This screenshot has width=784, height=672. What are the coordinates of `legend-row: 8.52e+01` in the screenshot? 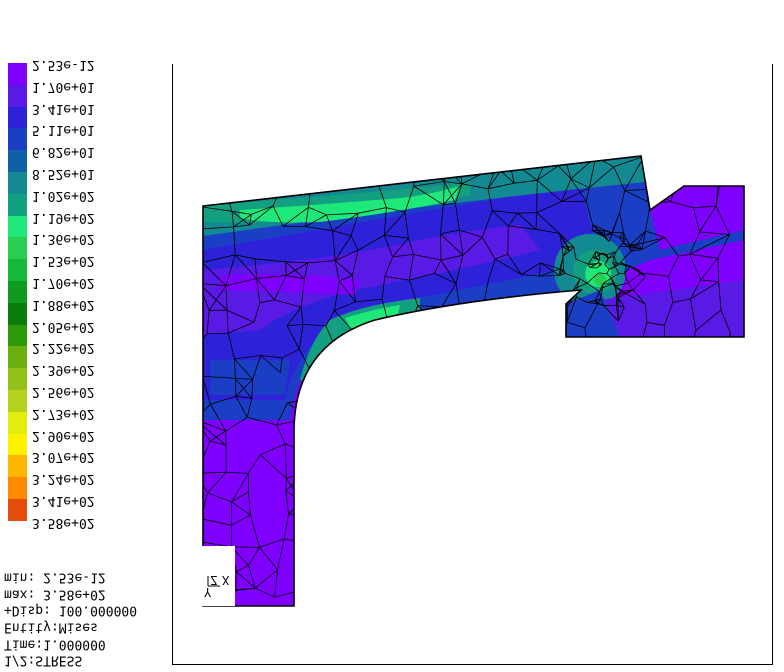 It's located at (88, 180).